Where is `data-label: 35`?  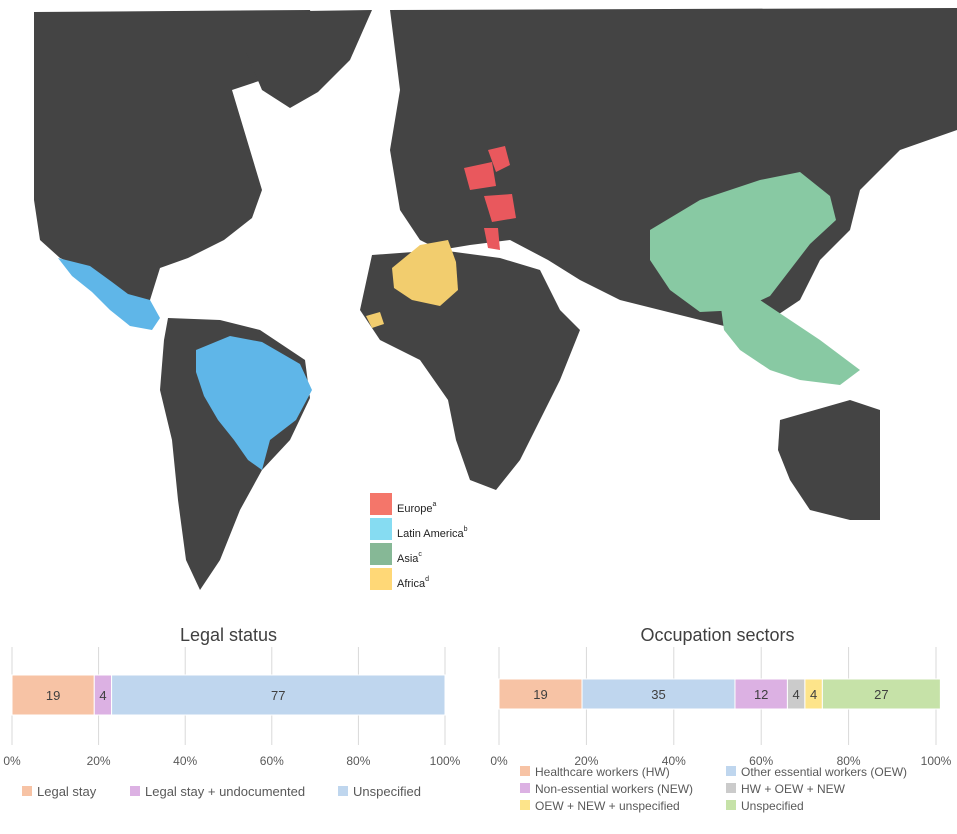
data-label: 35 is located at coordinates (658, 694).